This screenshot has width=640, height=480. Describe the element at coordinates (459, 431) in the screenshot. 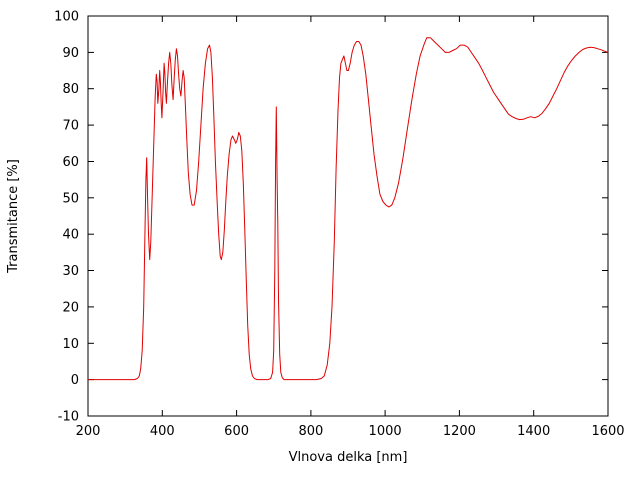

I see `x-tick-label: 1200` at that location.